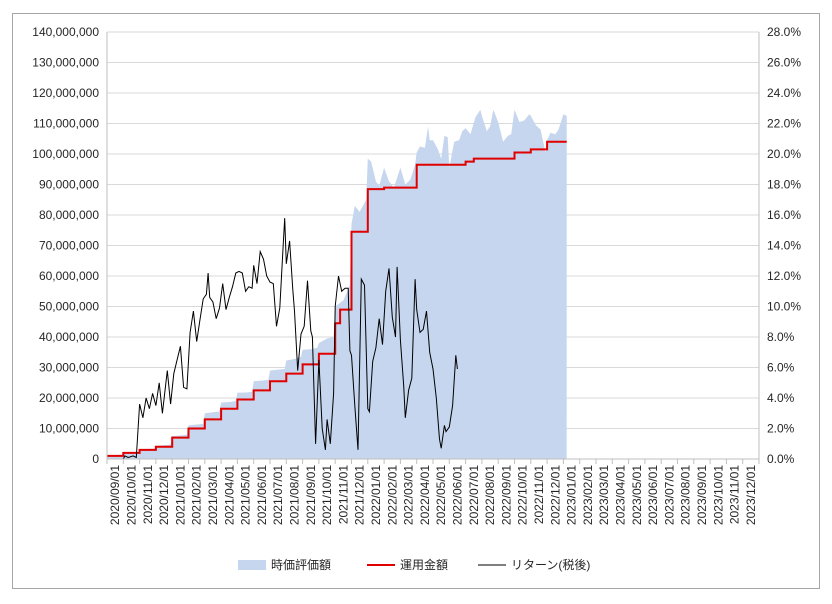  What do you see at coordinates (784, 246) in the screenshot?
I see `y2-tick-label: 14.0%` at bounding box center [784, 246].